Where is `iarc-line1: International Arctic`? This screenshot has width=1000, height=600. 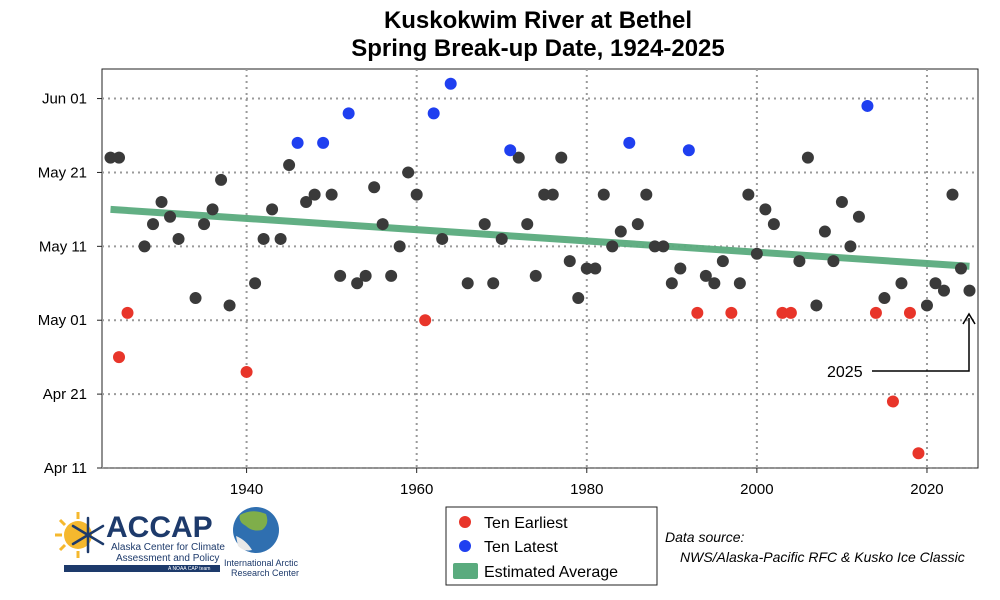 iarc-line1: International Arctic is located at coordinates (261, 563).